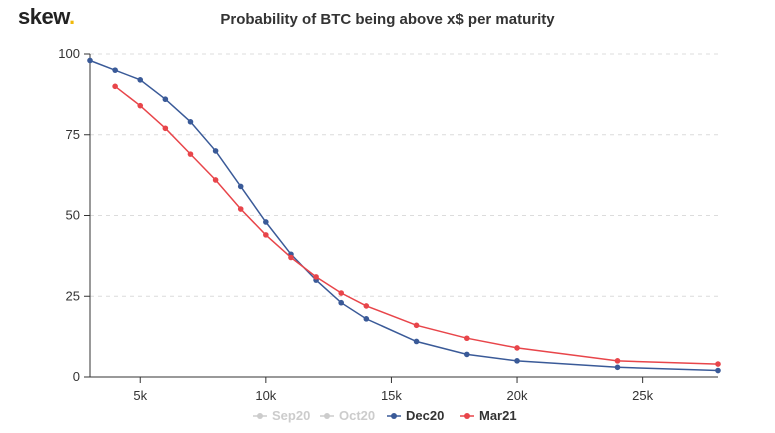 This screenshot has width=775, height=433. I want to click on y-tick-label: 75, so click(73, 134).